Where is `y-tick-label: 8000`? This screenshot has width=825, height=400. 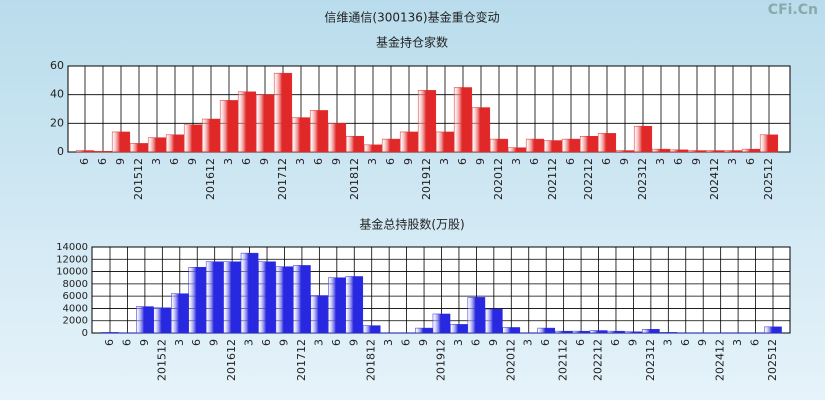
y-tick-label: 8000 is located at coordinates (75, 284).